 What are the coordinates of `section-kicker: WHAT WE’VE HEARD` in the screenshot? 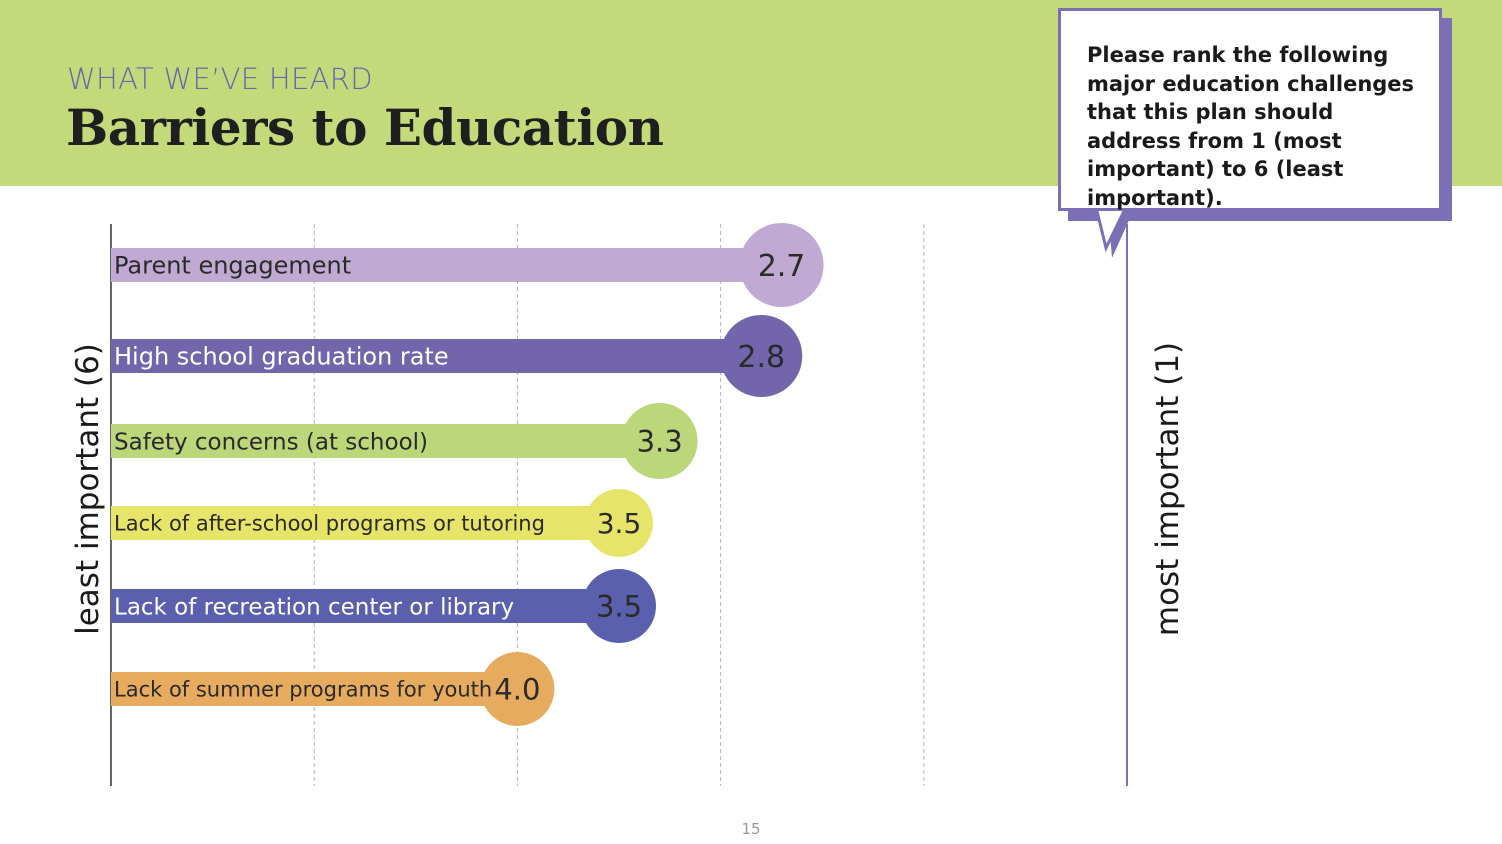 It's located at (220, 79).